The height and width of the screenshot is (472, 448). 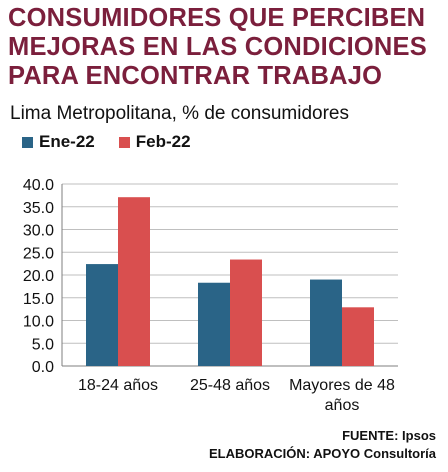 What do you see at coordinates (38, 231) in the screenshot?
I see `y-tick-label: 30.0` at bounding box center [38, 231].